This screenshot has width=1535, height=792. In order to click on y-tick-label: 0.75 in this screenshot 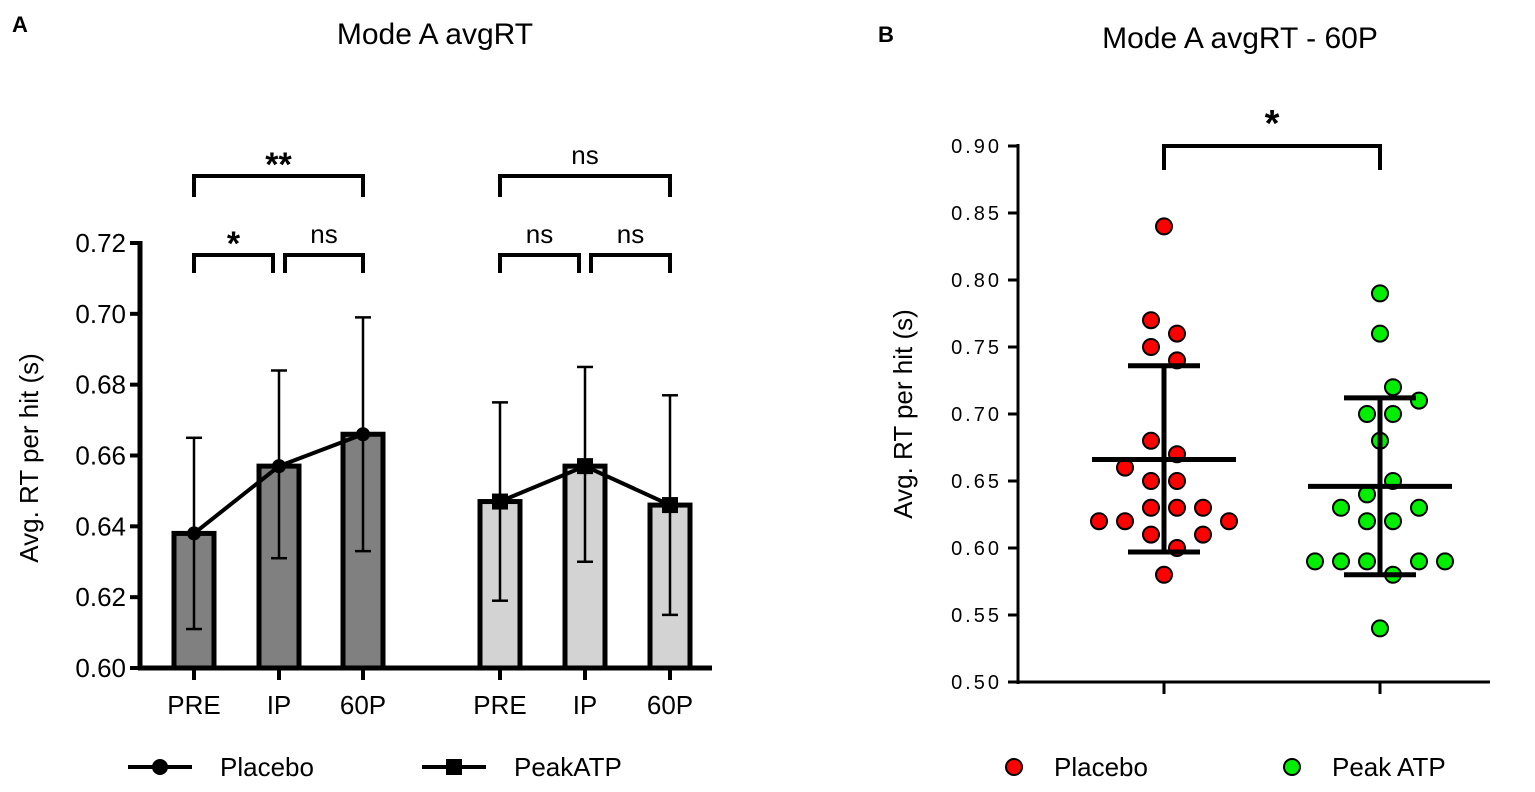, I will do `click(976, 348)`.